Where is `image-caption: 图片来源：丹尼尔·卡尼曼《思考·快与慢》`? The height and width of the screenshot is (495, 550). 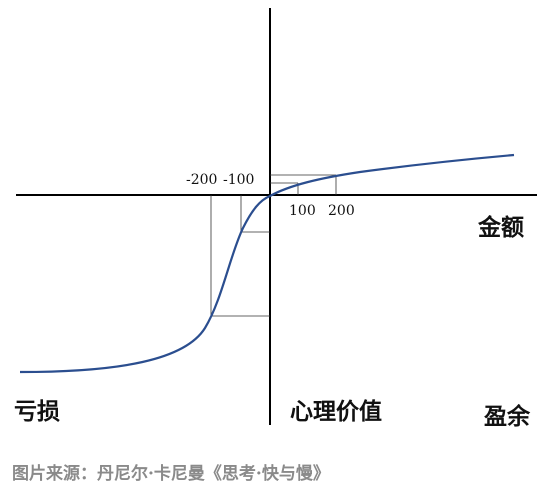 image-caption: 图片来源：丹尼尔·卡尼曼《思考·快与慢》 is located at coordinates (171, 474).